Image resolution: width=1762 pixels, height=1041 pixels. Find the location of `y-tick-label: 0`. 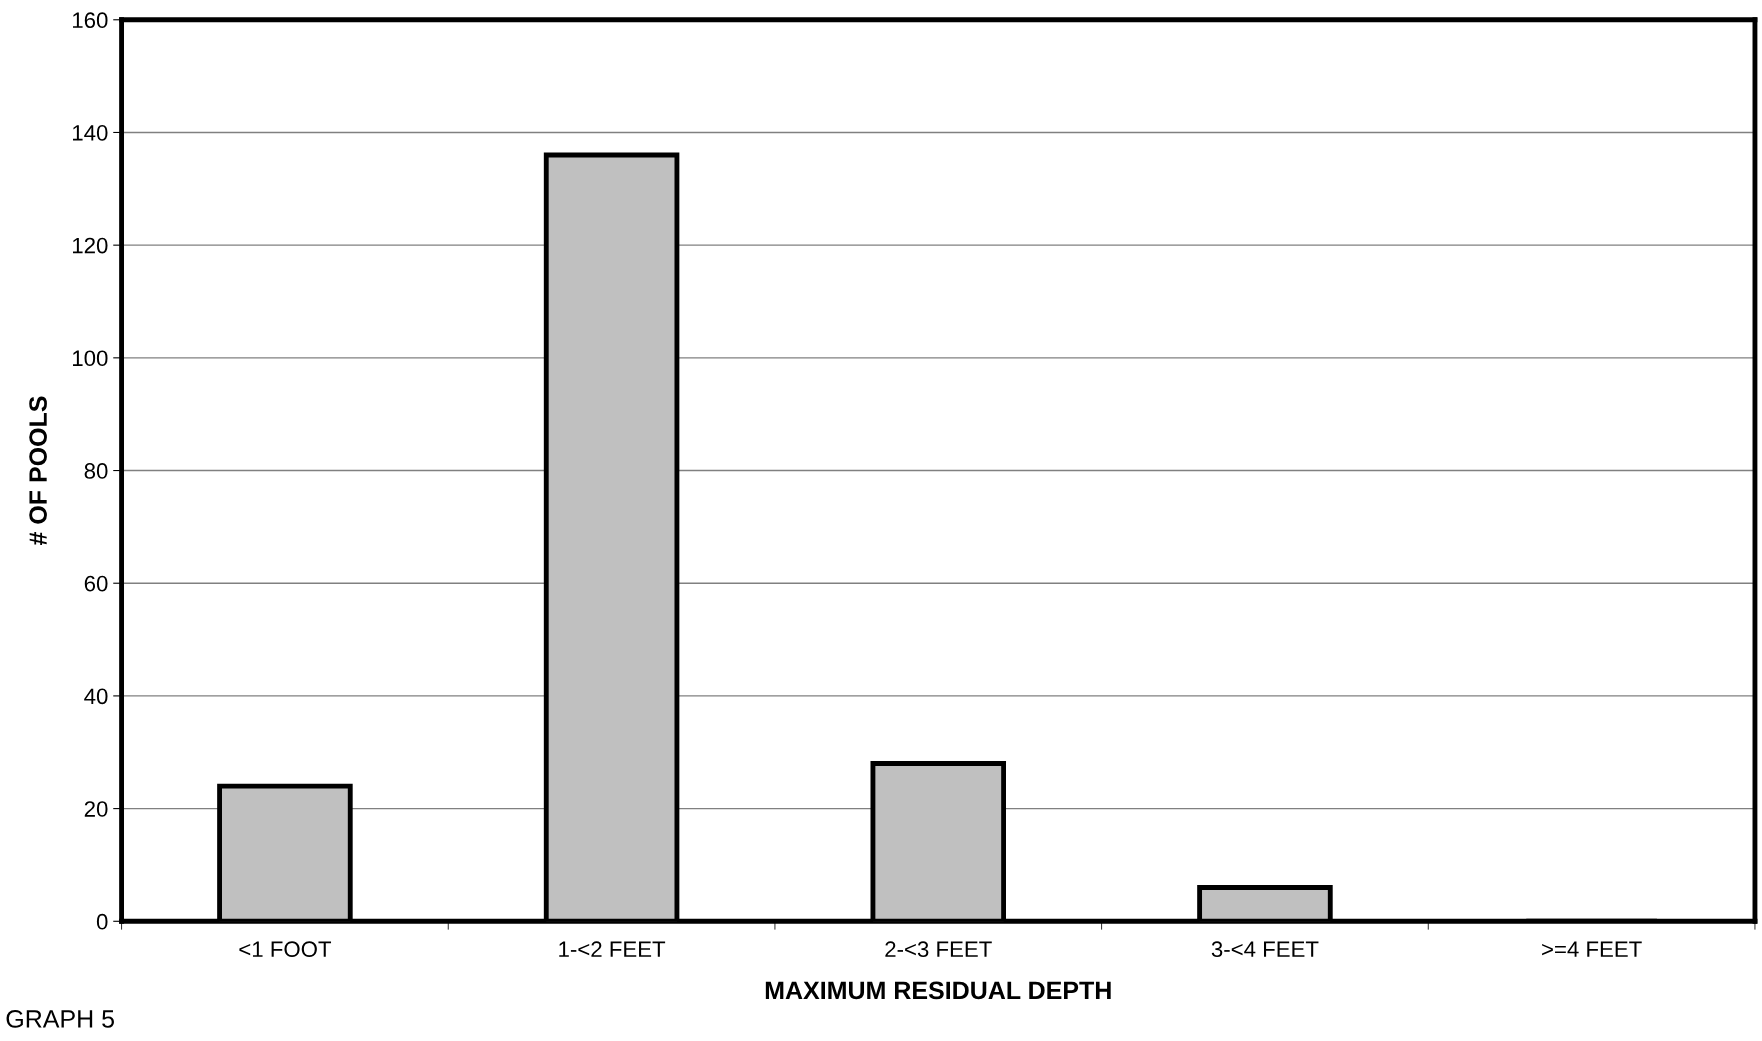

y-tick-label: 0 is located at coordinates (102, 921).